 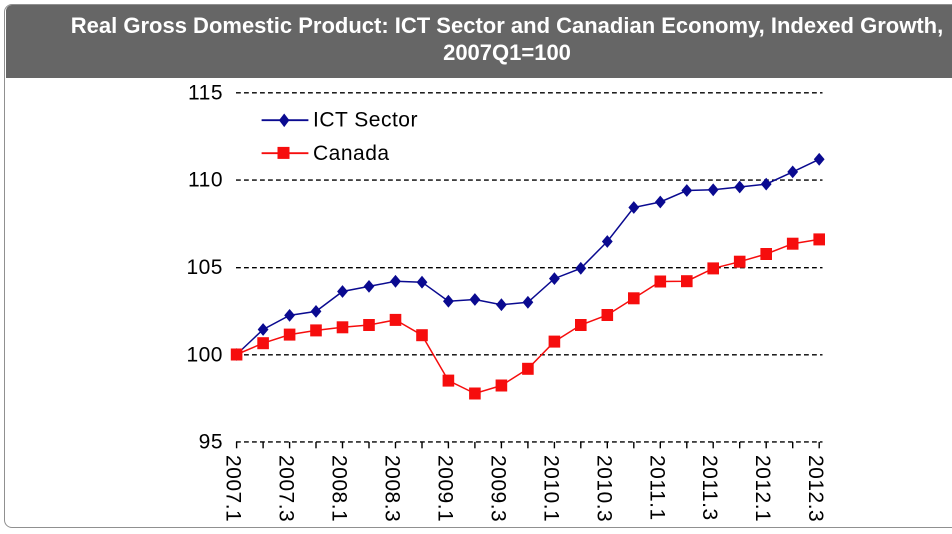 I want to click on svg-text: 2010.1, so click(x=550, y=488).